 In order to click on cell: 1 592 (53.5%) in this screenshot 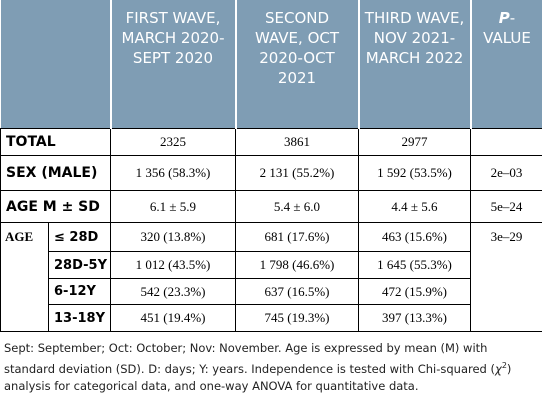, I will do `click(414, 173)`.